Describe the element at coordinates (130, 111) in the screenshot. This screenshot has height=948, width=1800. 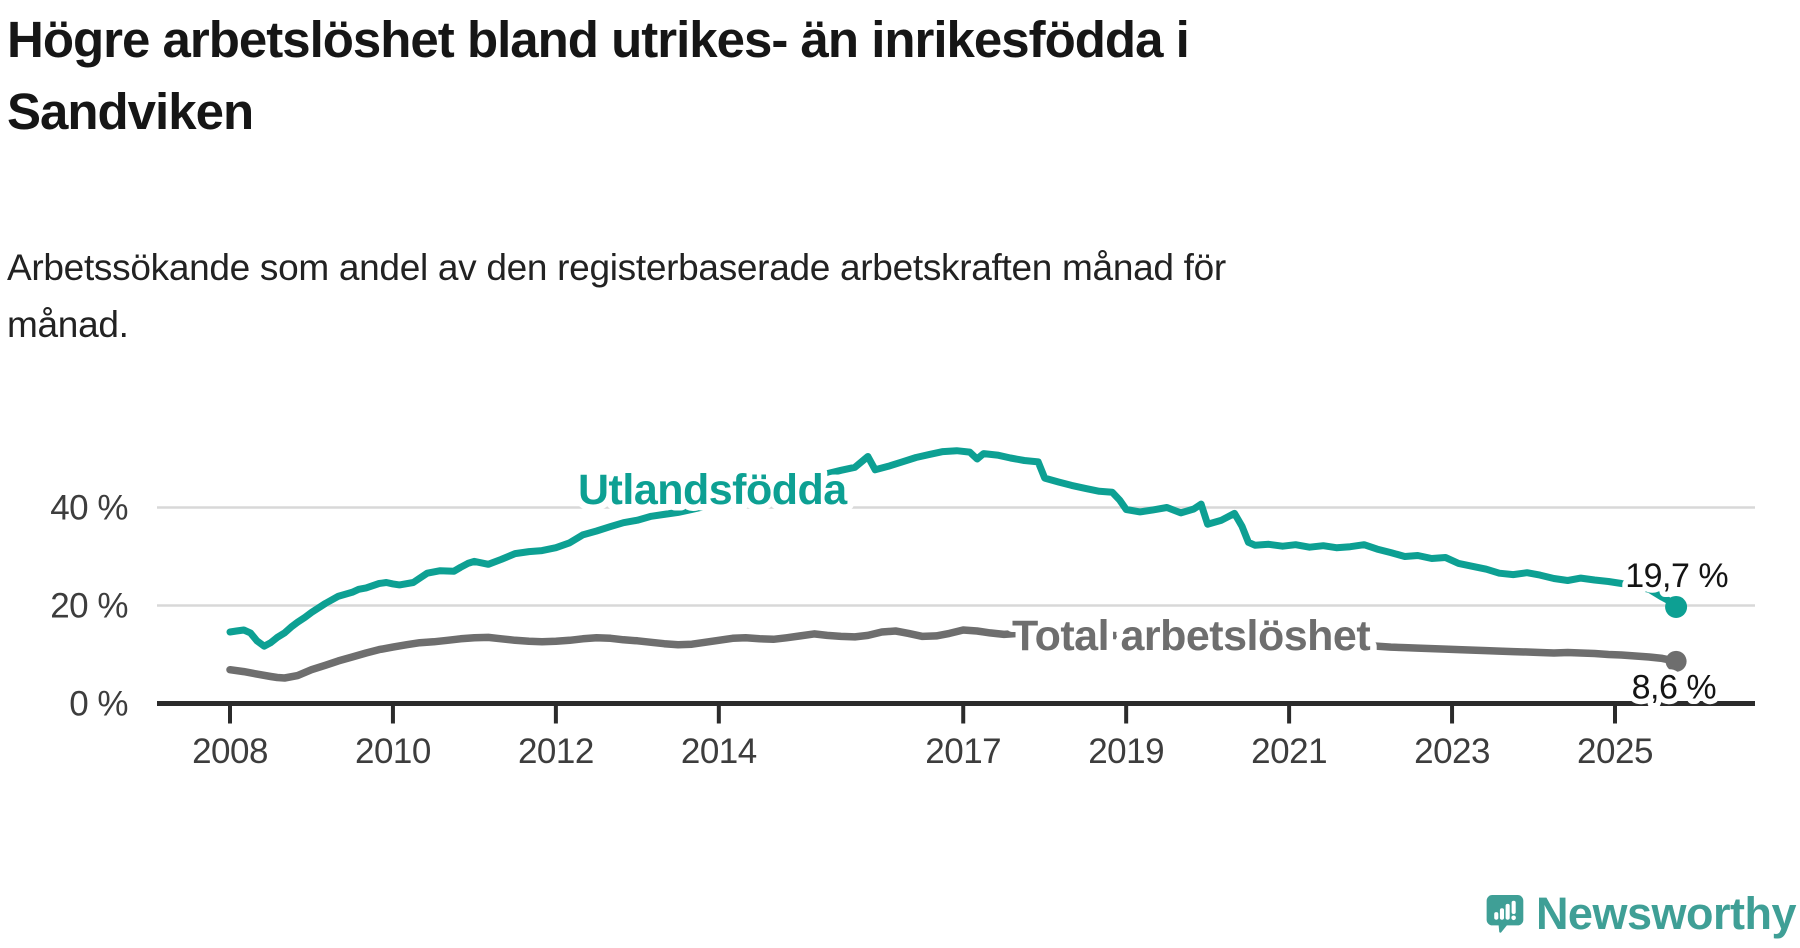
I see `page-title-line-2: Sandviken` at that location.